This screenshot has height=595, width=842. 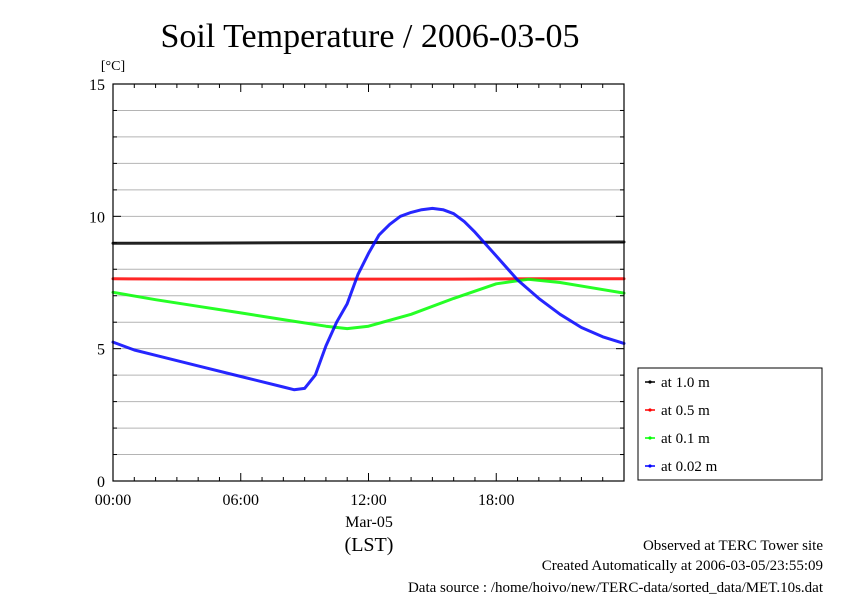 I want to click on y-tick-label: 5, so click(x=101, y=350).